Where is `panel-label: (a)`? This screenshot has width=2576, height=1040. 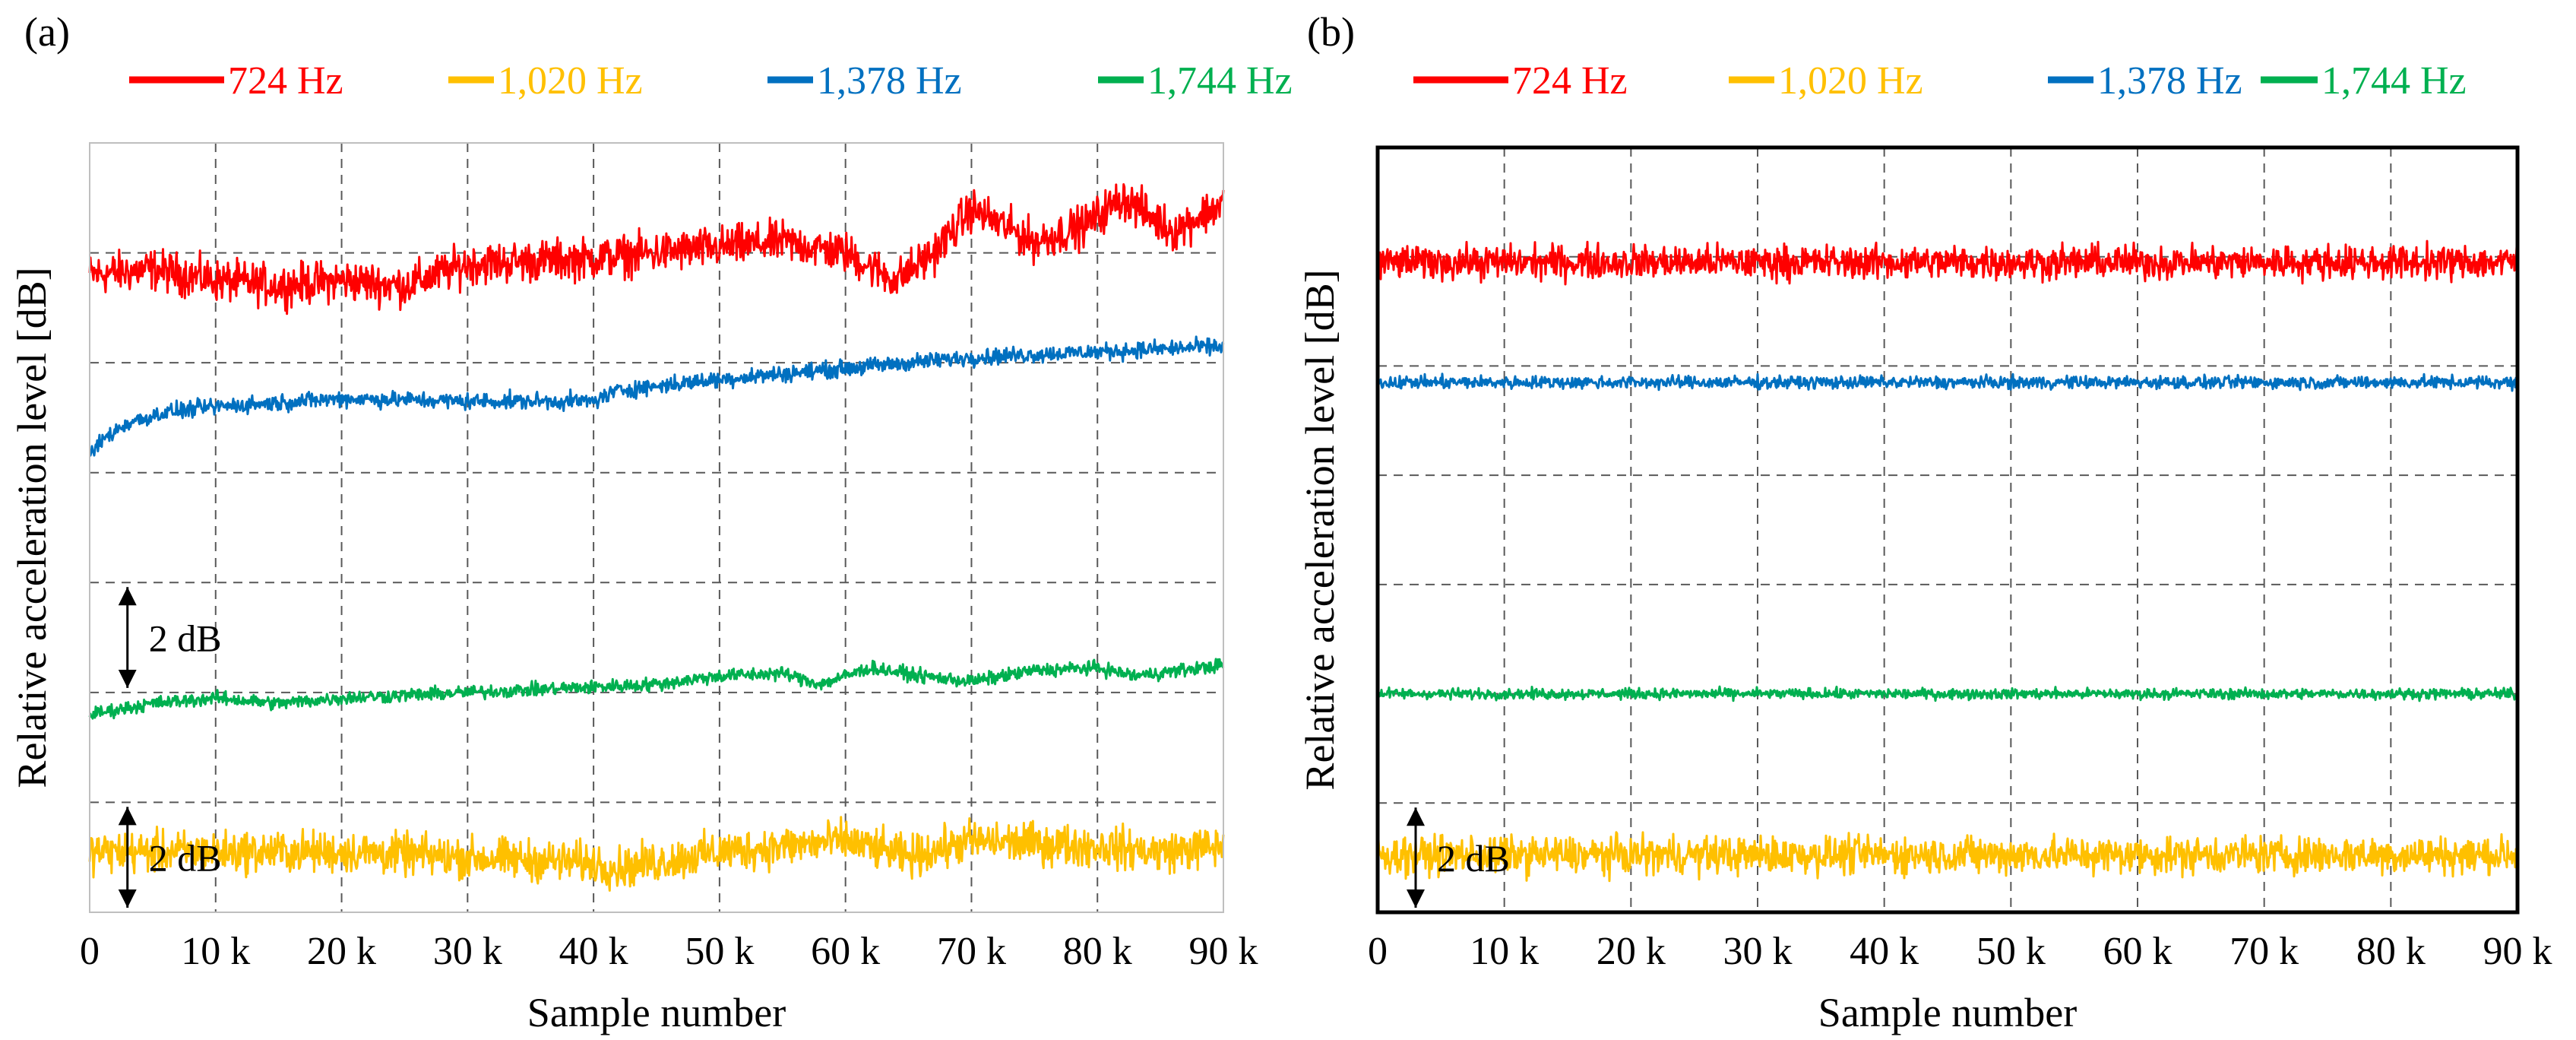
panel-label: (a) is located at coordinates (47, 32).